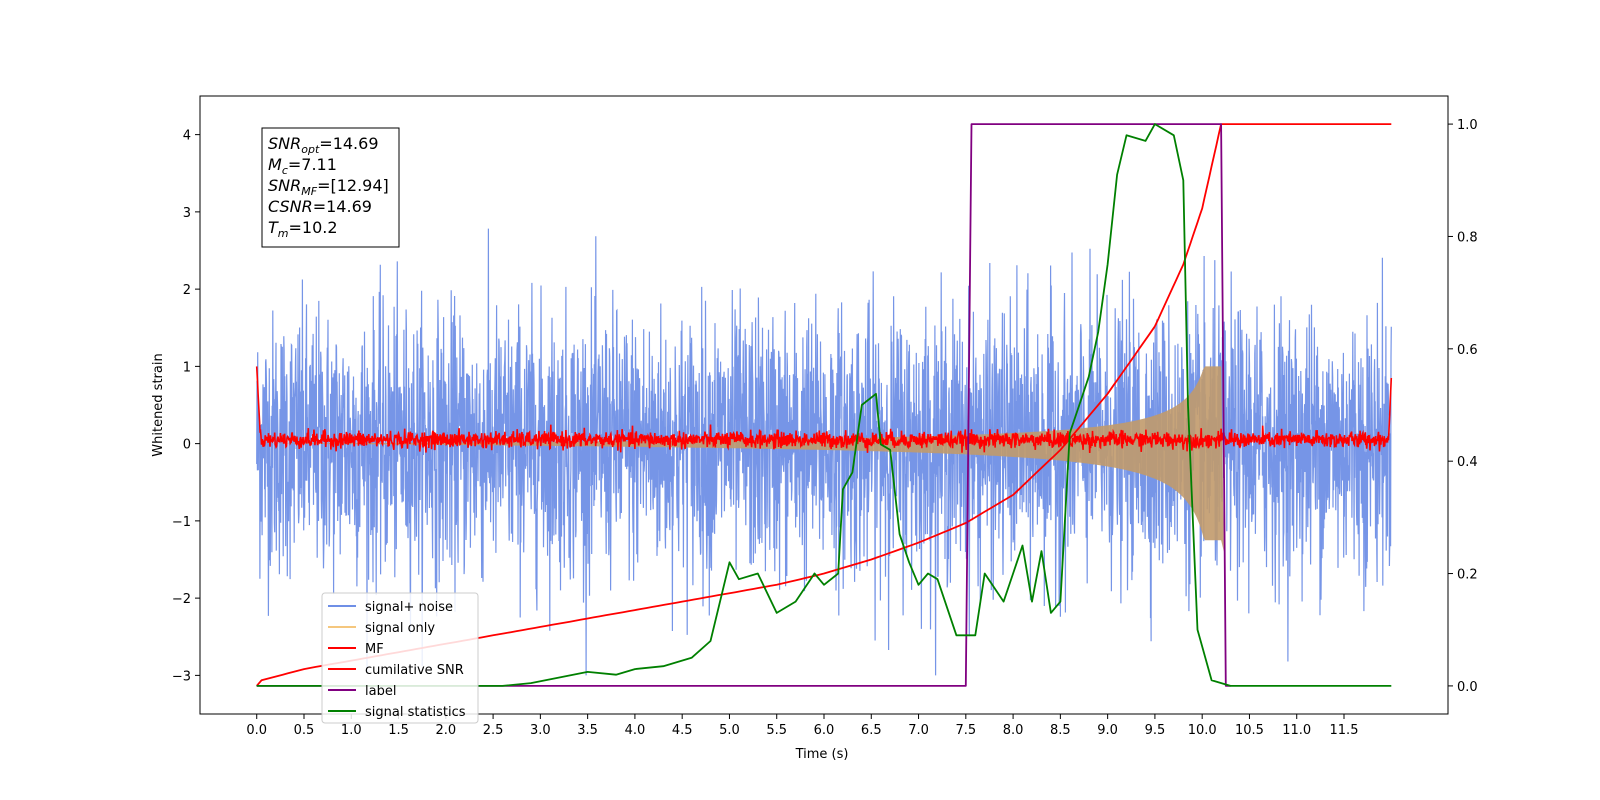  Describe the element at coordinates (918, 730) in the screenshot. I see `x-tick-label: 7.0` at that location.